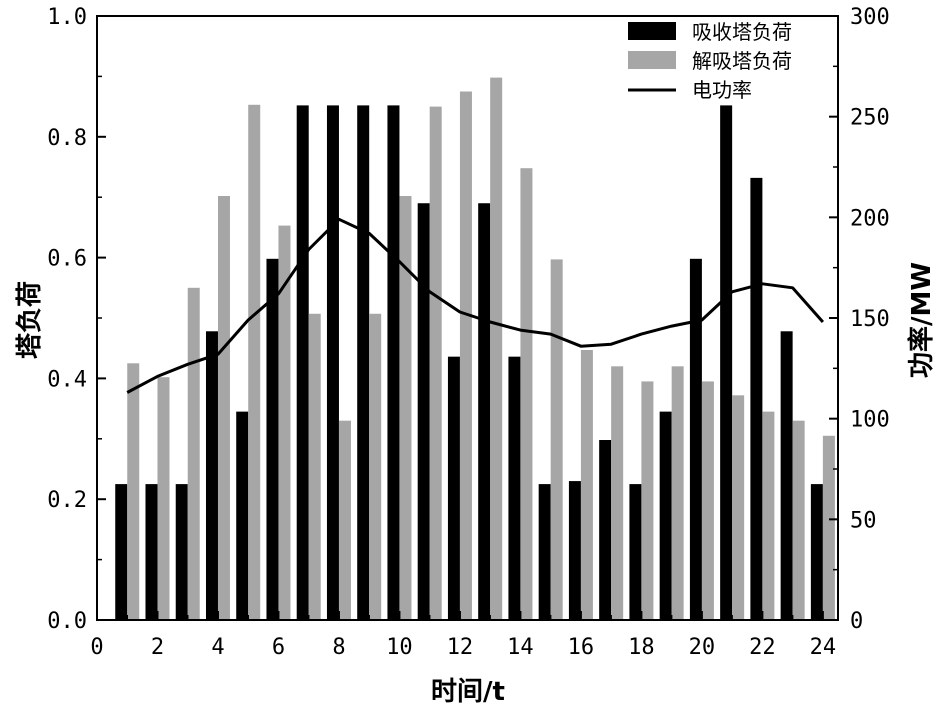 The height and width of the screenshot is (713, 945). Describe the element at coordinates (67, 259) in the screenshot. I see `y-tick-label-0.6: 0.6` at that location.